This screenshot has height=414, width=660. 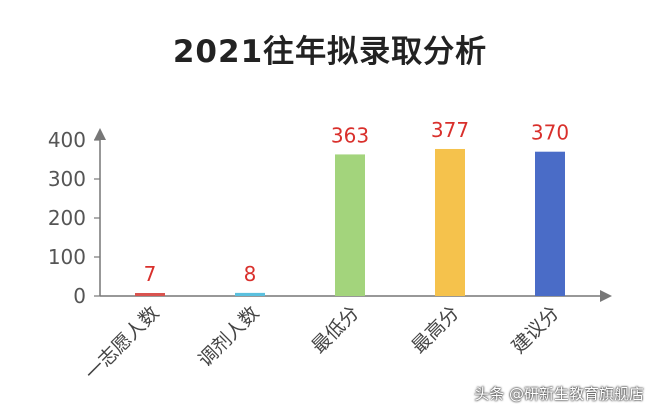 What do you see at coordinates (122, 343) in the screenshot?
I see `category-label: 一志愿人数` at bounding box center [122, 343].